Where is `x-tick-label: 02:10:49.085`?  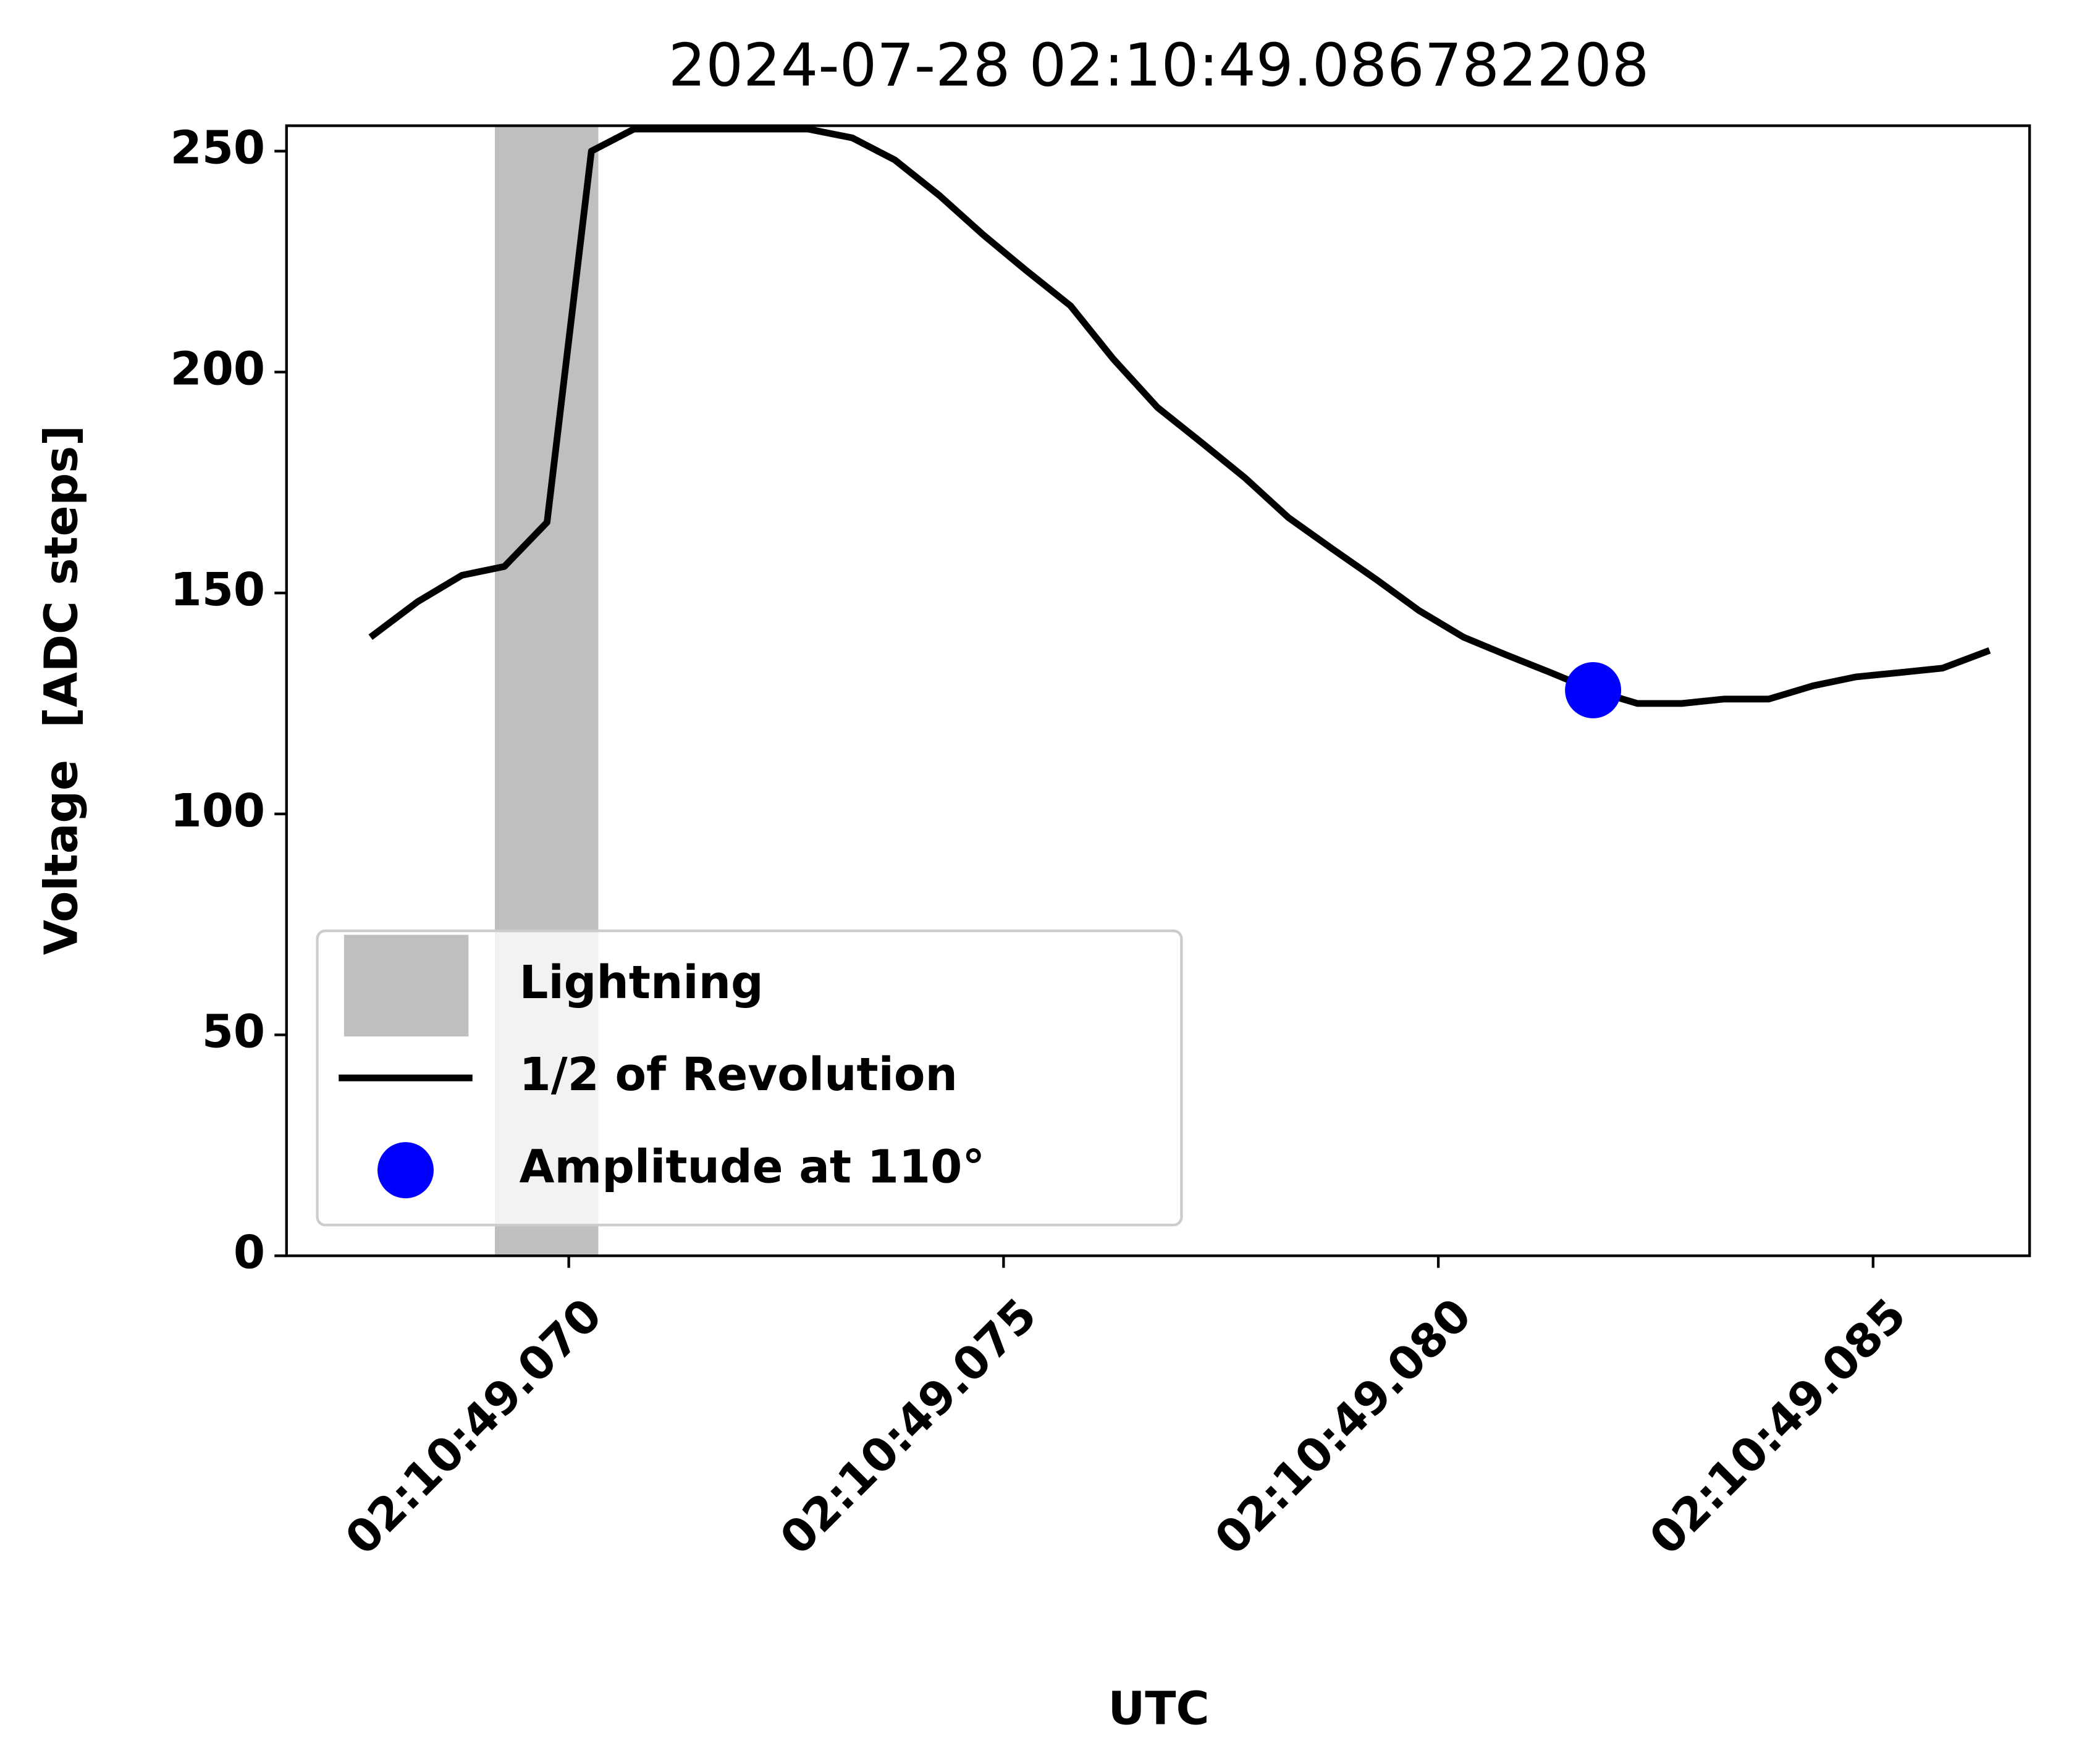
x-tick-label: 02:10:49.085 is located at coordinates (1778, 1427).